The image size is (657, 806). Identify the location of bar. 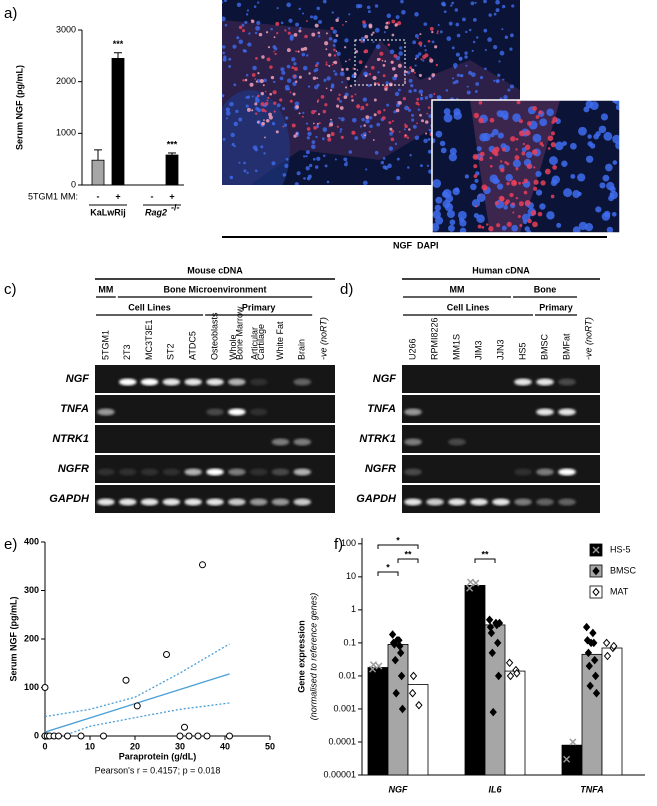
(515, 723).